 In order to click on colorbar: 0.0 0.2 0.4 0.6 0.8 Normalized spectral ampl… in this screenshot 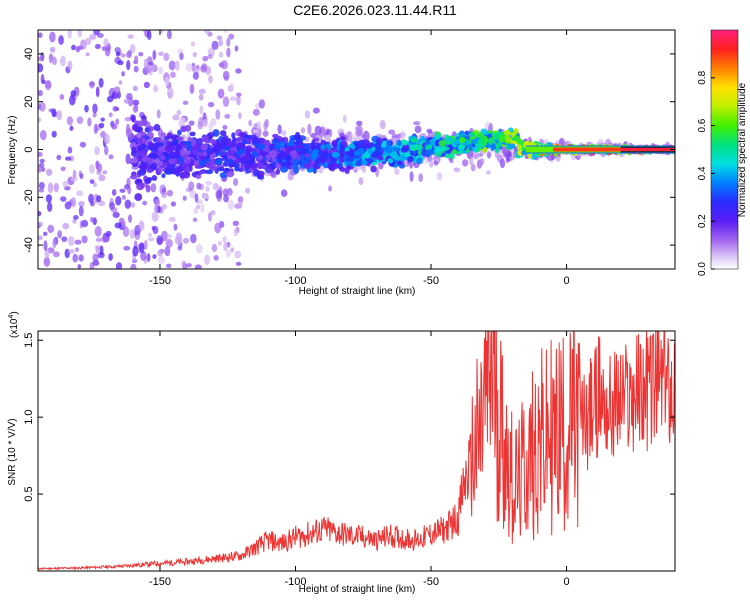, I will do `click(722, 152)`.